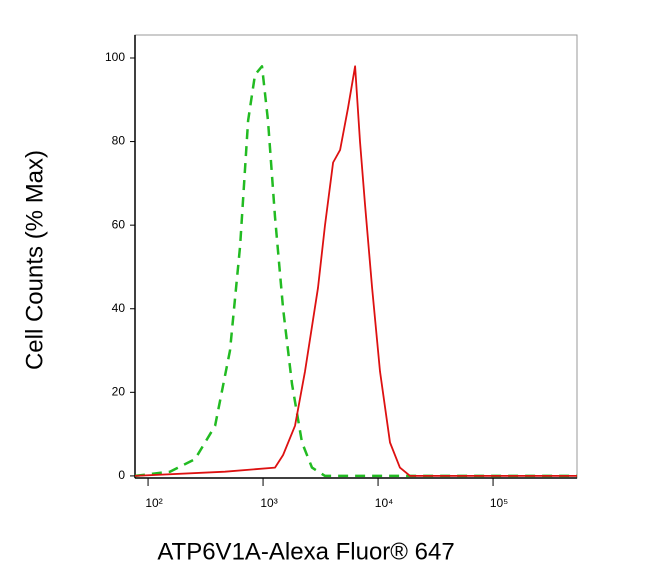 The width and height of the screenshot is (650, 570). Describe the element at coordinates (384, 503) in the screenshot. I see `x-tick-label: 10⁴` at that location.